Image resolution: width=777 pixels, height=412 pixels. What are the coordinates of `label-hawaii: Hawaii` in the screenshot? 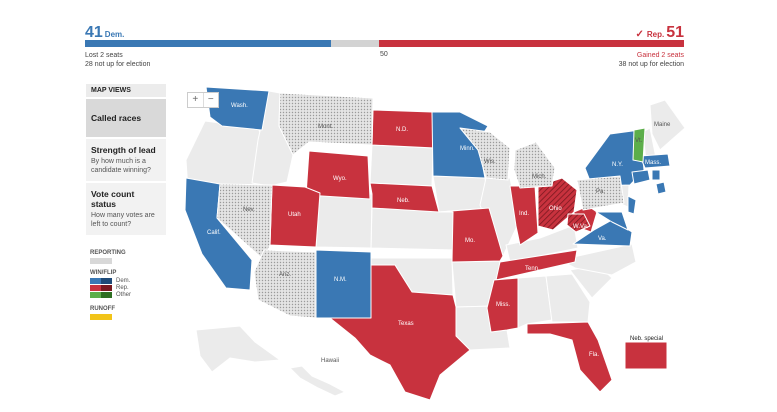 It's located at (330, 361).